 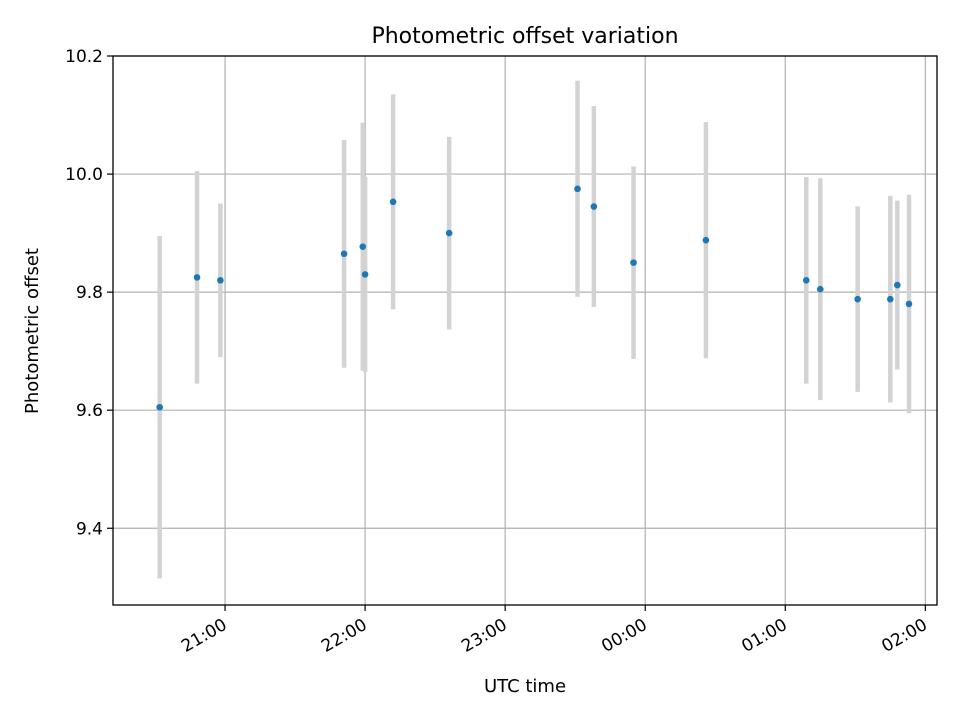 What do you see at coordinates (89, 529) in the screenshot?
I see `y-tick-label: 9.4` at bounding box center [89, 529].